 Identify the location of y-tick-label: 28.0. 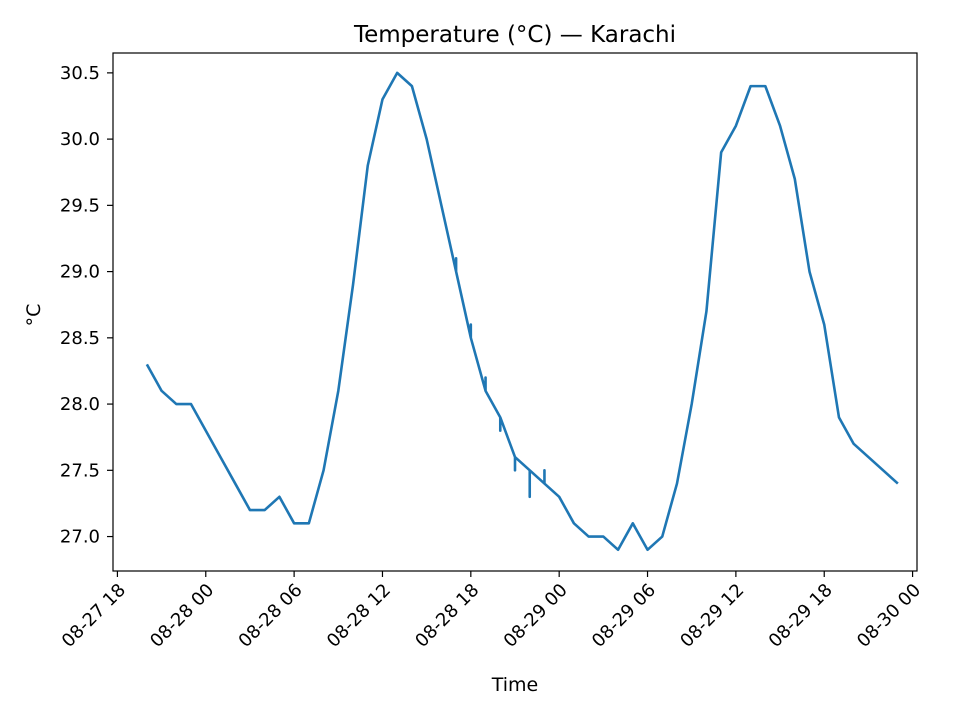
(80, 404).